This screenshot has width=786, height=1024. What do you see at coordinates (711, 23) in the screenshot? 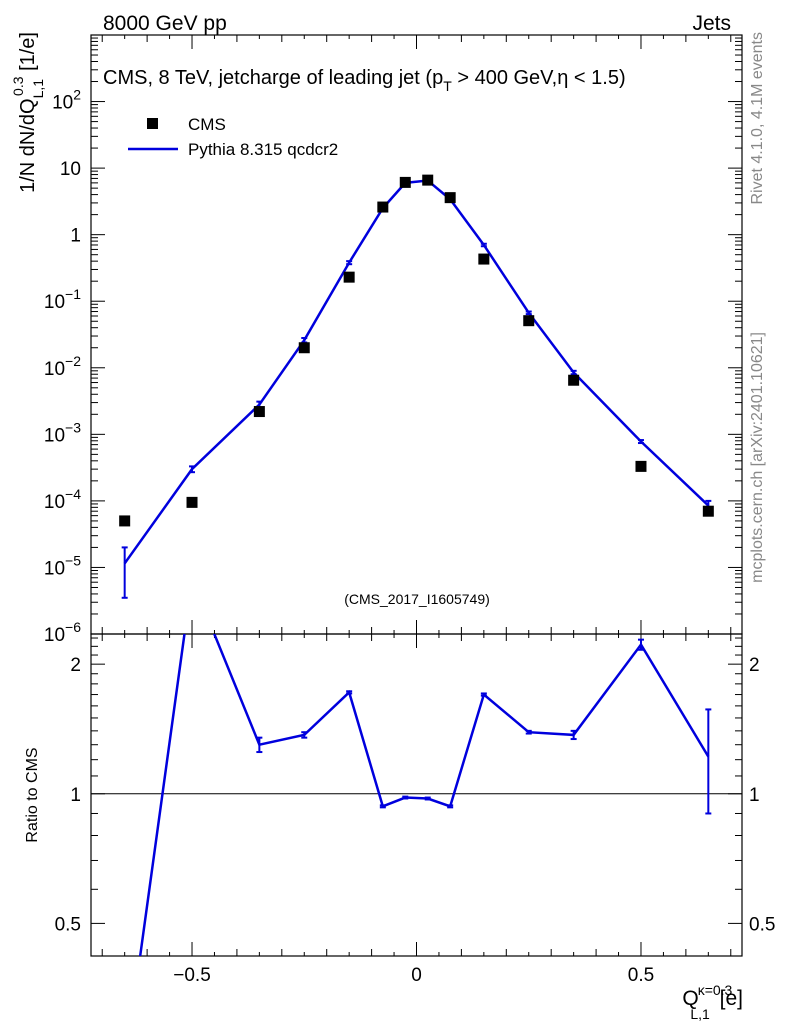
I see `header-right: Jets` at bounding box center [711, 23].